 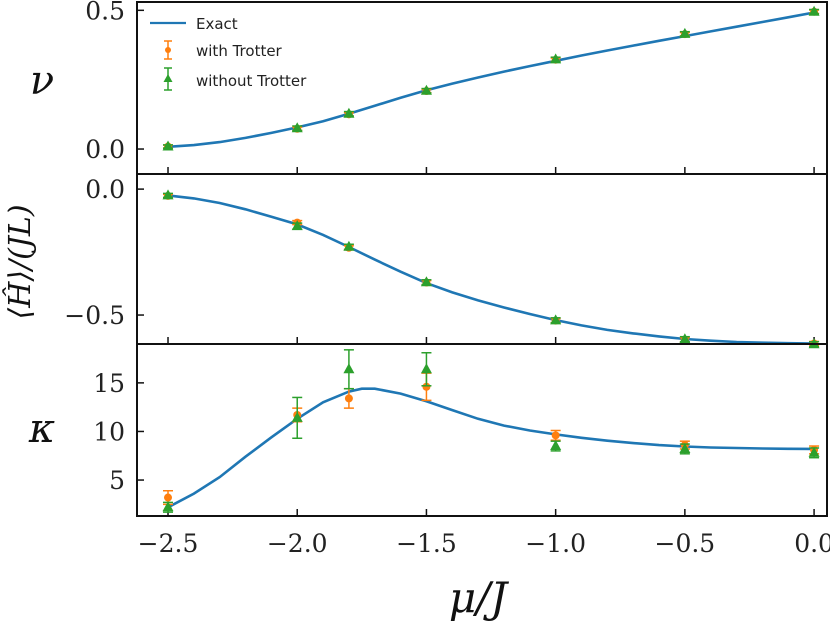 What do you see at coordinates (251, 81) in the screenshot?
I see `legend-without-trotter-label: without Trotter` at bounding box center [251, 81].